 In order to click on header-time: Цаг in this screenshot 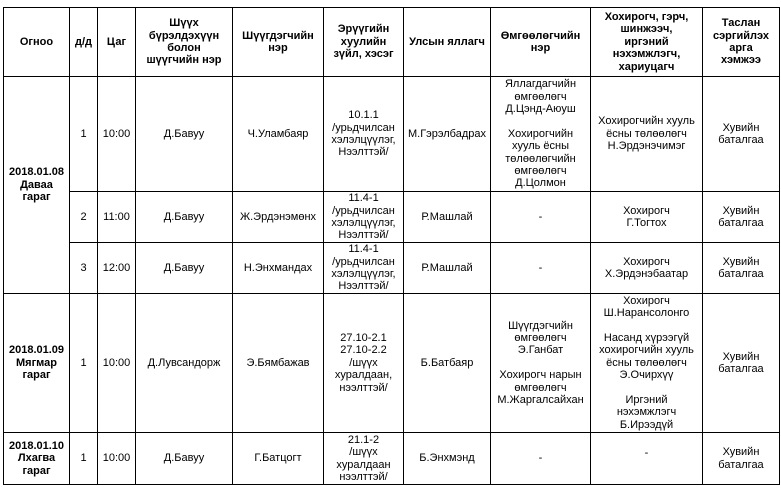, I will do `click(116, 42)`.